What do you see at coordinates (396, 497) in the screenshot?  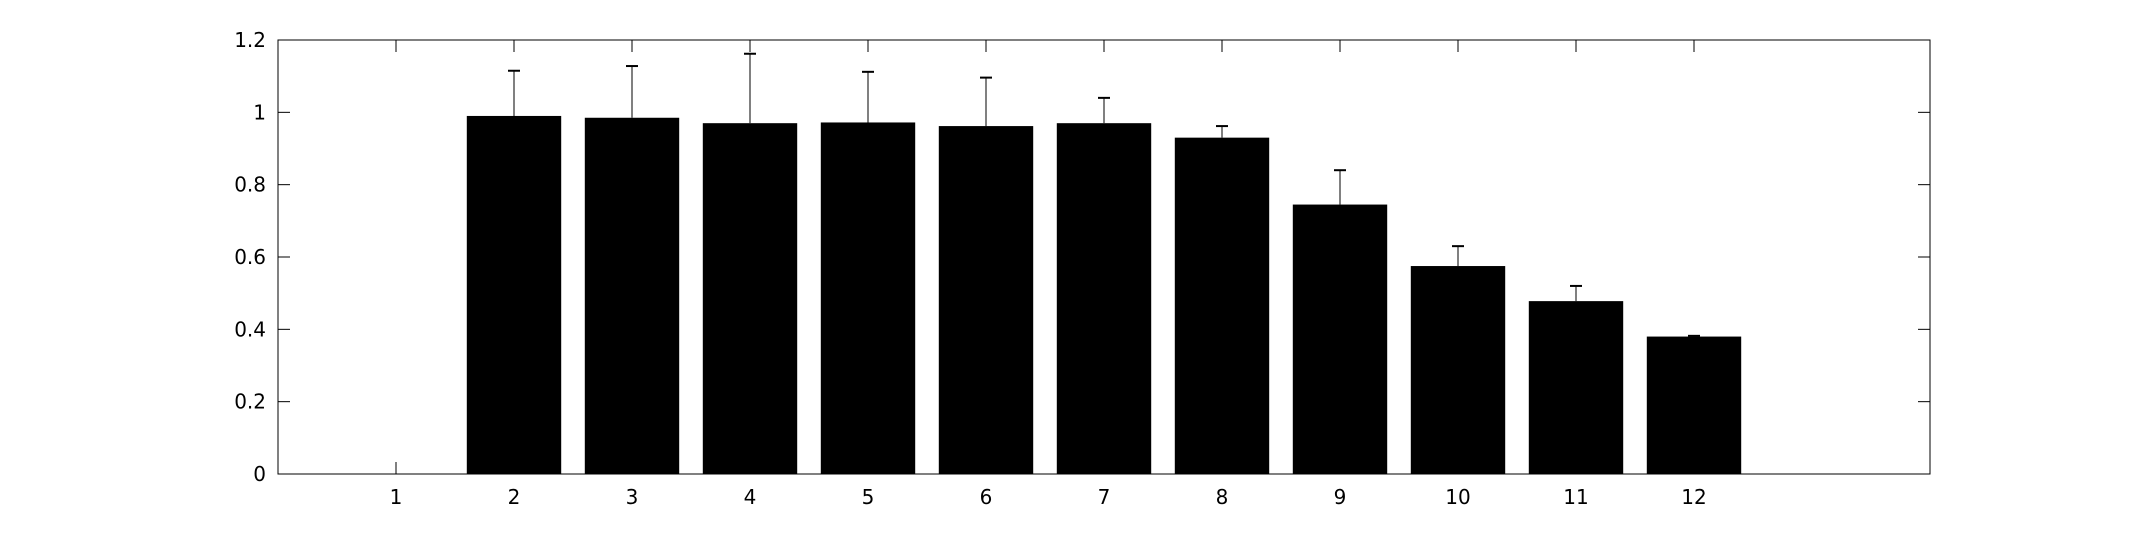 I see `x-tick-label-1: 1` at bounding box center [396, 497].